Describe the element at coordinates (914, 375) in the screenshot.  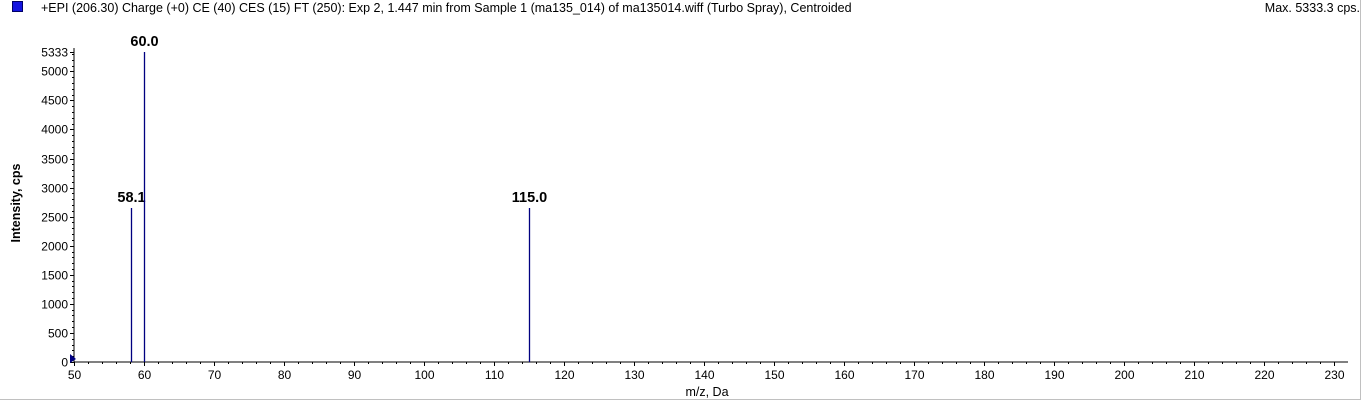
I see `x-tick-label: 170` at that location.